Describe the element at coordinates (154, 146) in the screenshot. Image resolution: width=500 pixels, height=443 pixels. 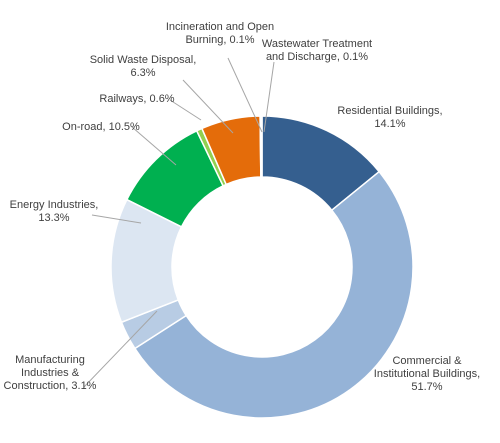
I see `leader-line-on-road` at that location.